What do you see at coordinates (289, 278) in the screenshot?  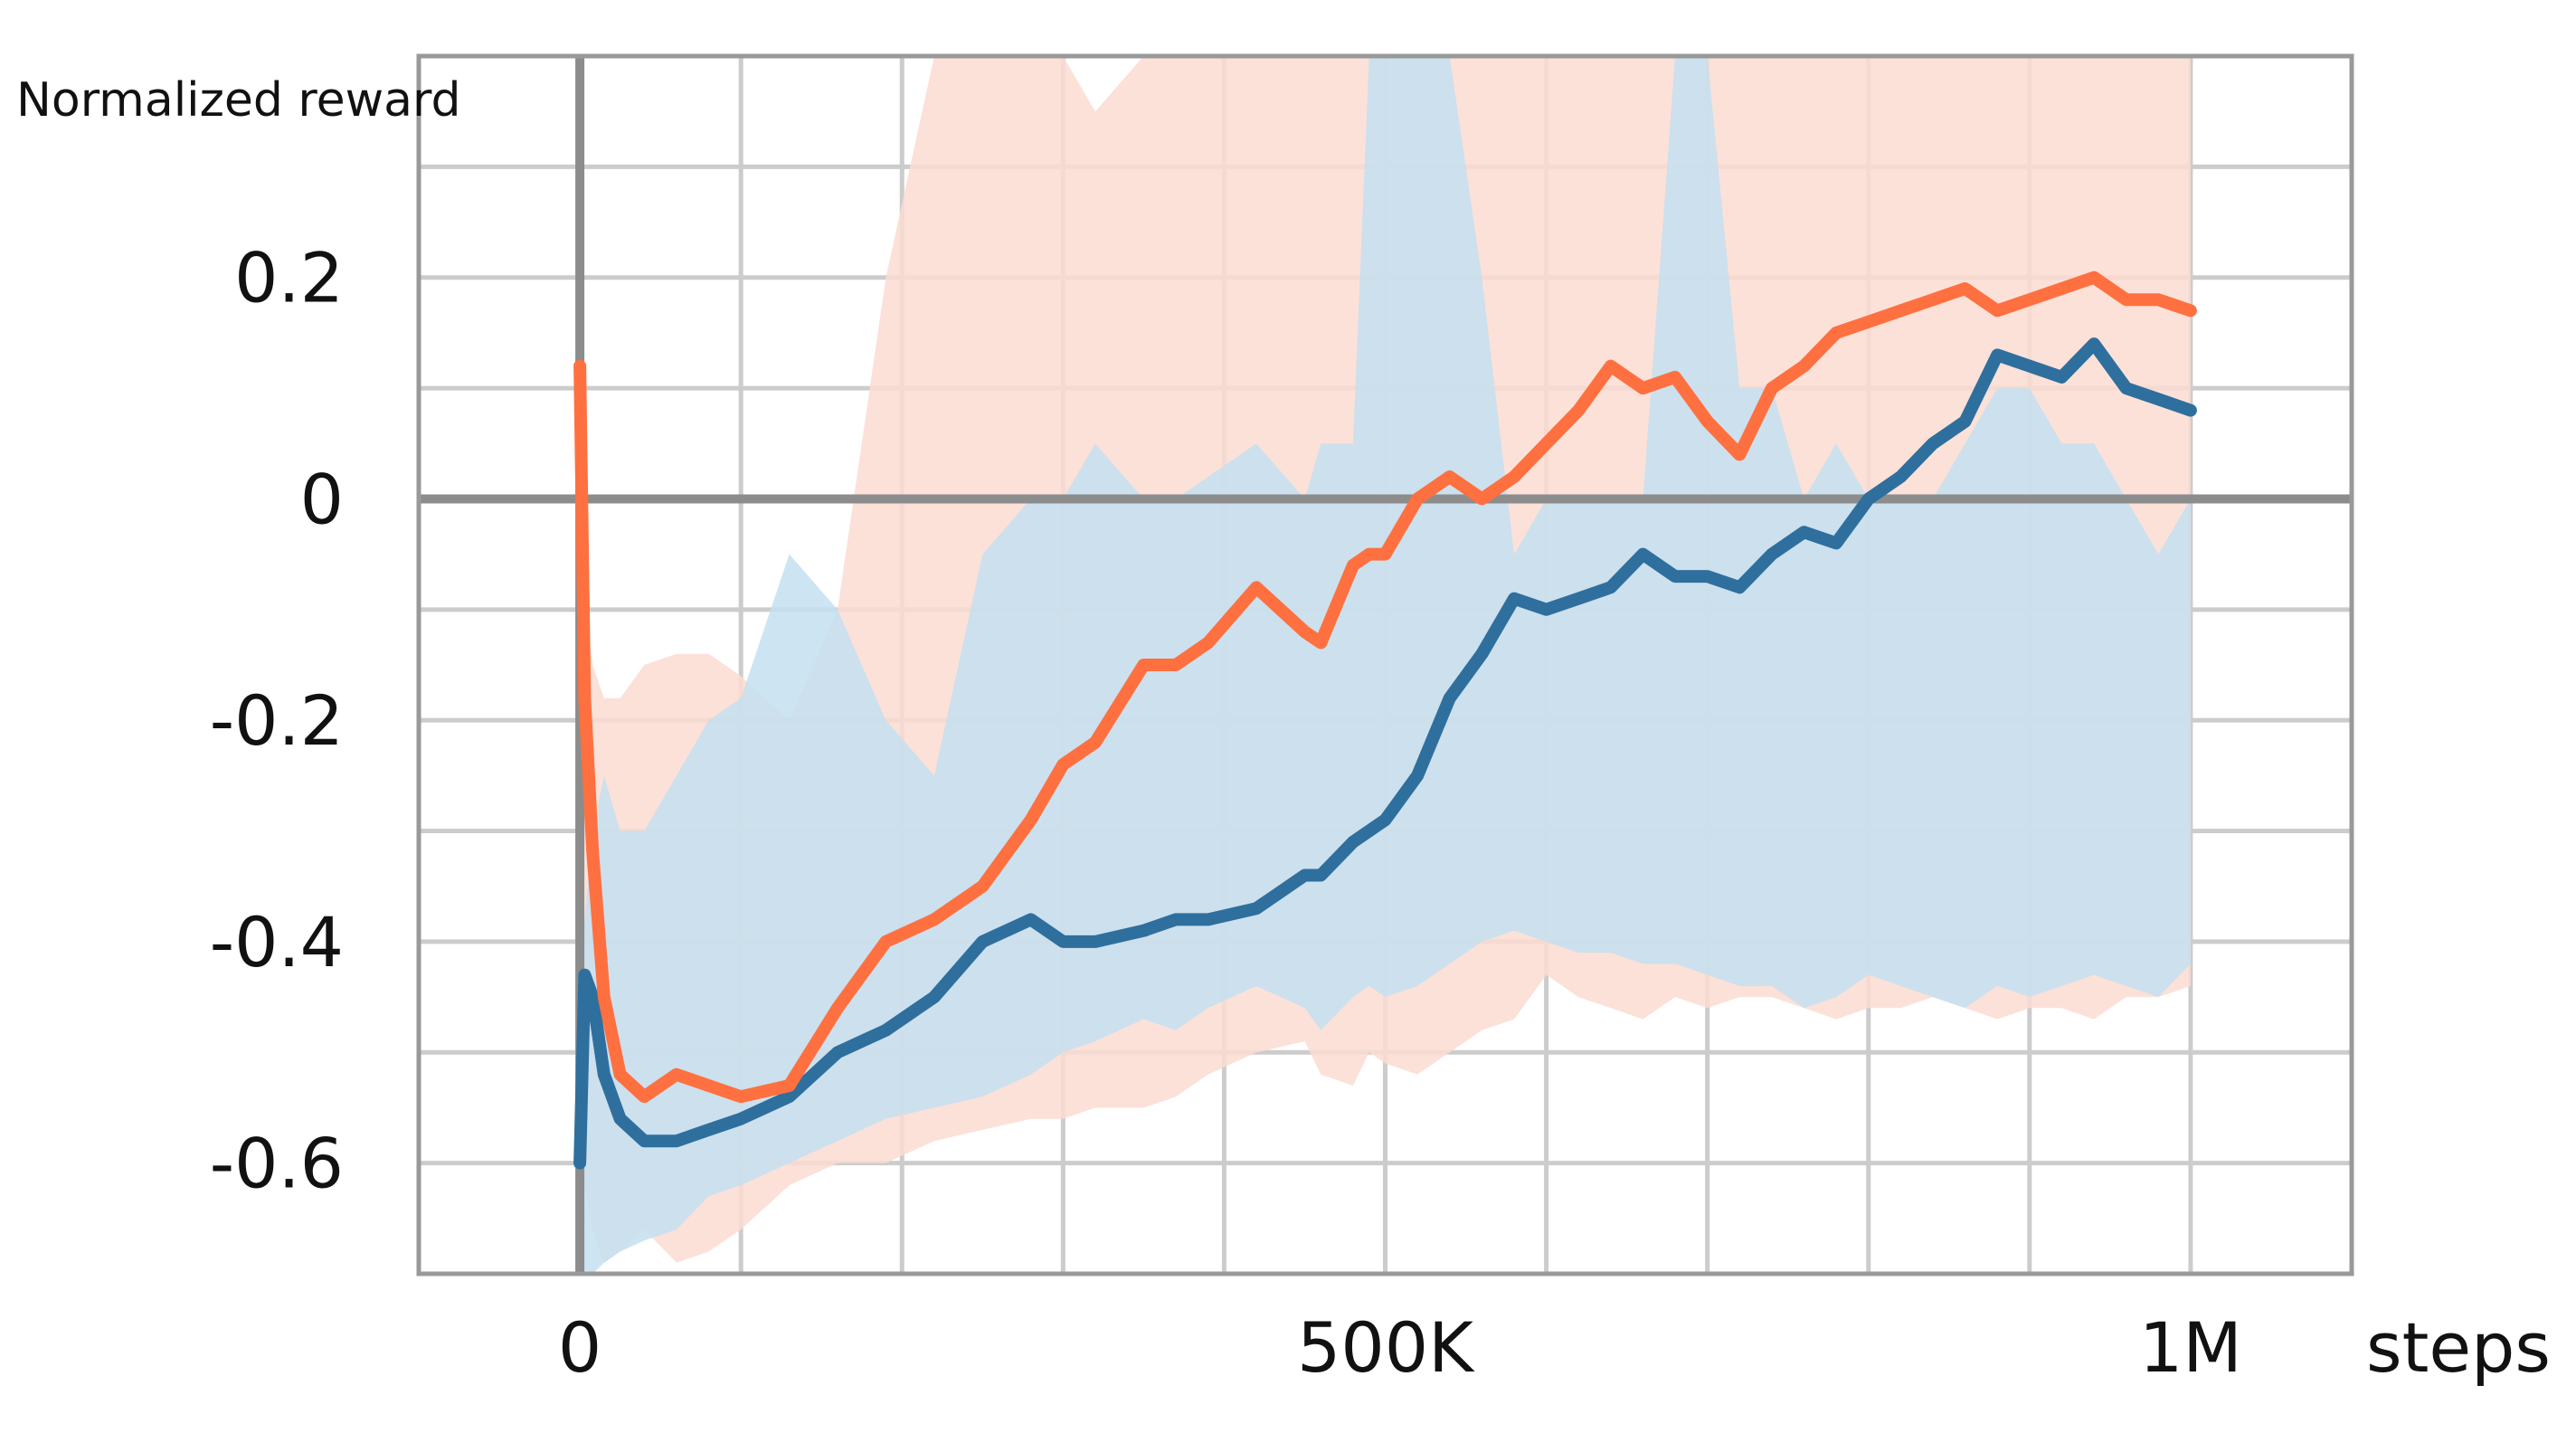 I see `y-tick-label: 0.2` at bounding box center [289, 278].